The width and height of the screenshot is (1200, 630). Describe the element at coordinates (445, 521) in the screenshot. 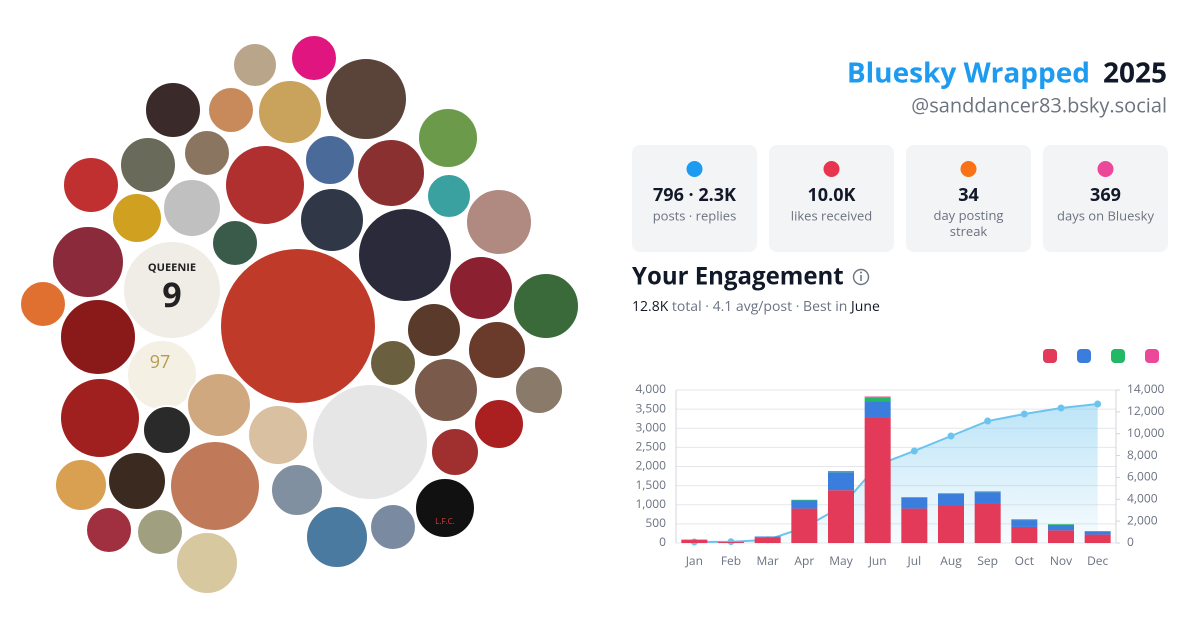

I see `avatar-text: L.F.C.` at that location.